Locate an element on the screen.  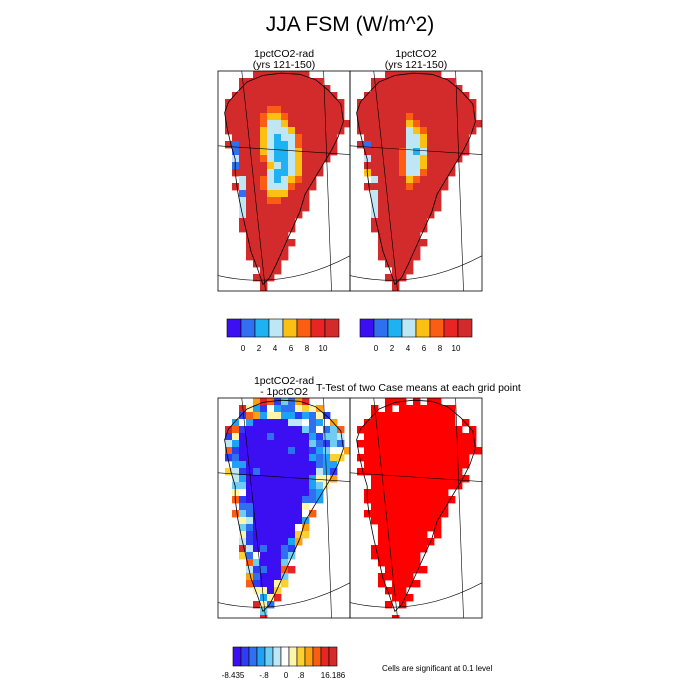
panel-title-1pctco2: 1pctCO2 (yrs 121-150) is located at coordinates (416, 59).